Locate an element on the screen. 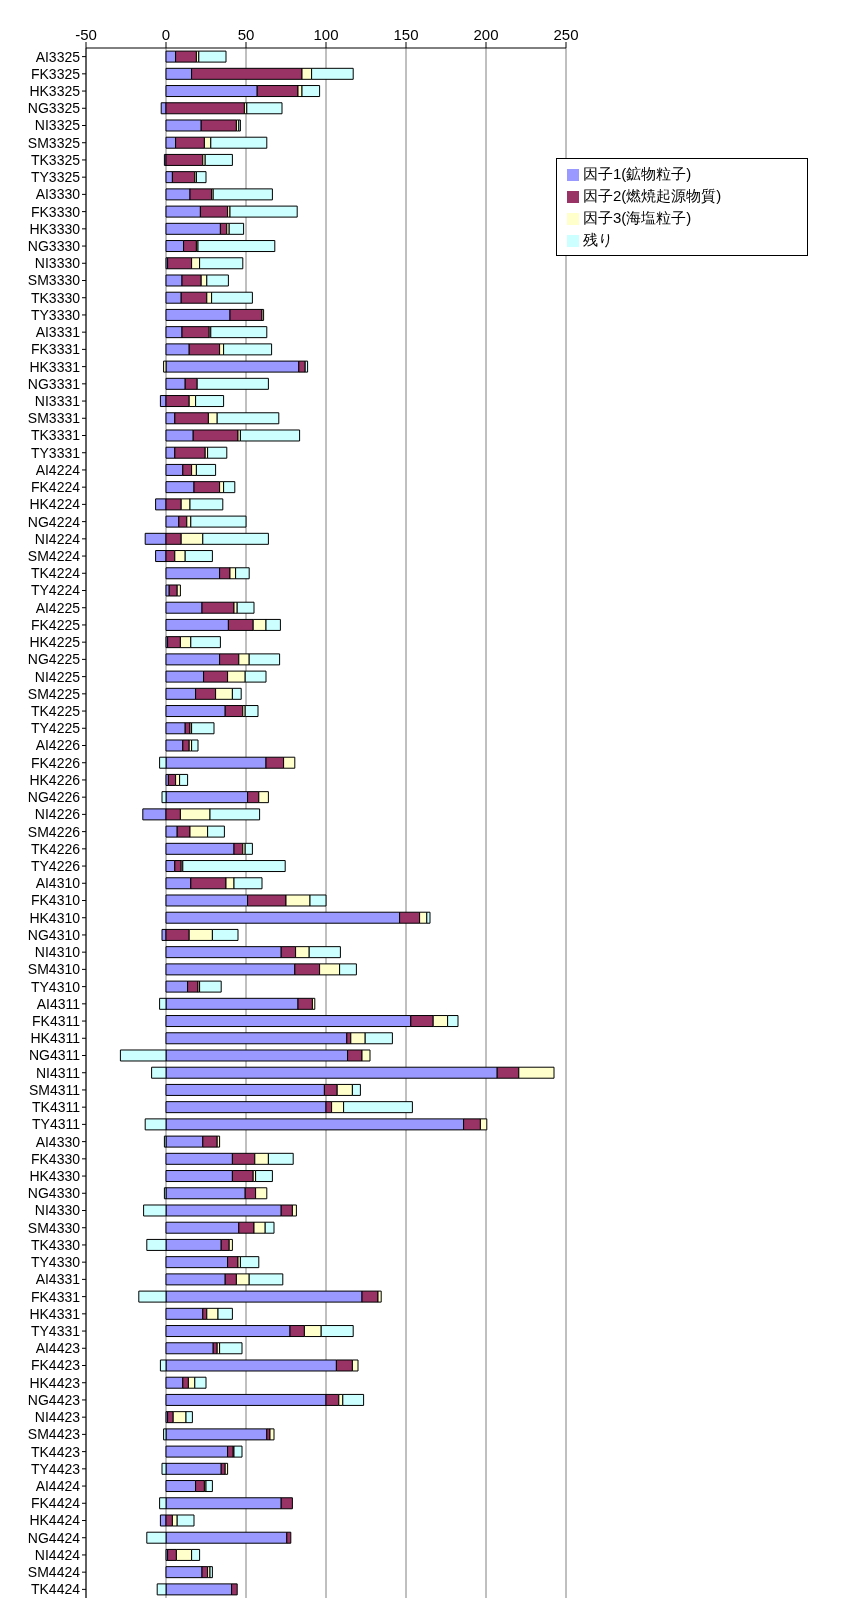 This screenshot has height=1619, width=856. y-tick-label: HK4224 is located at coordinates (55, 504).